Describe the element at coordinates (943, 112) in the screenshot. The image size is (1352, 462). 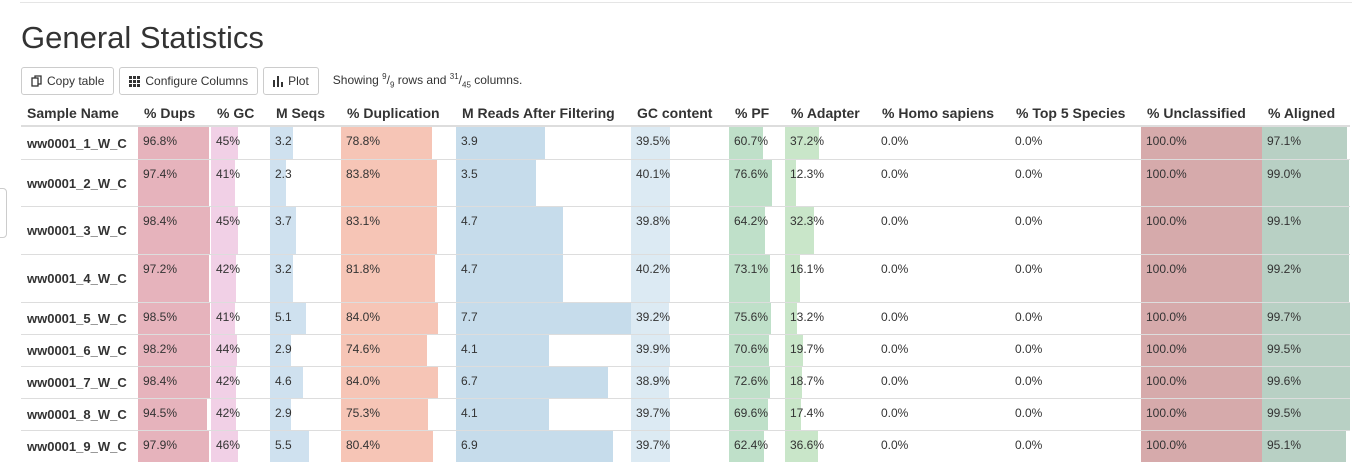
I see `column-header: % Homo sapiens` at that location.